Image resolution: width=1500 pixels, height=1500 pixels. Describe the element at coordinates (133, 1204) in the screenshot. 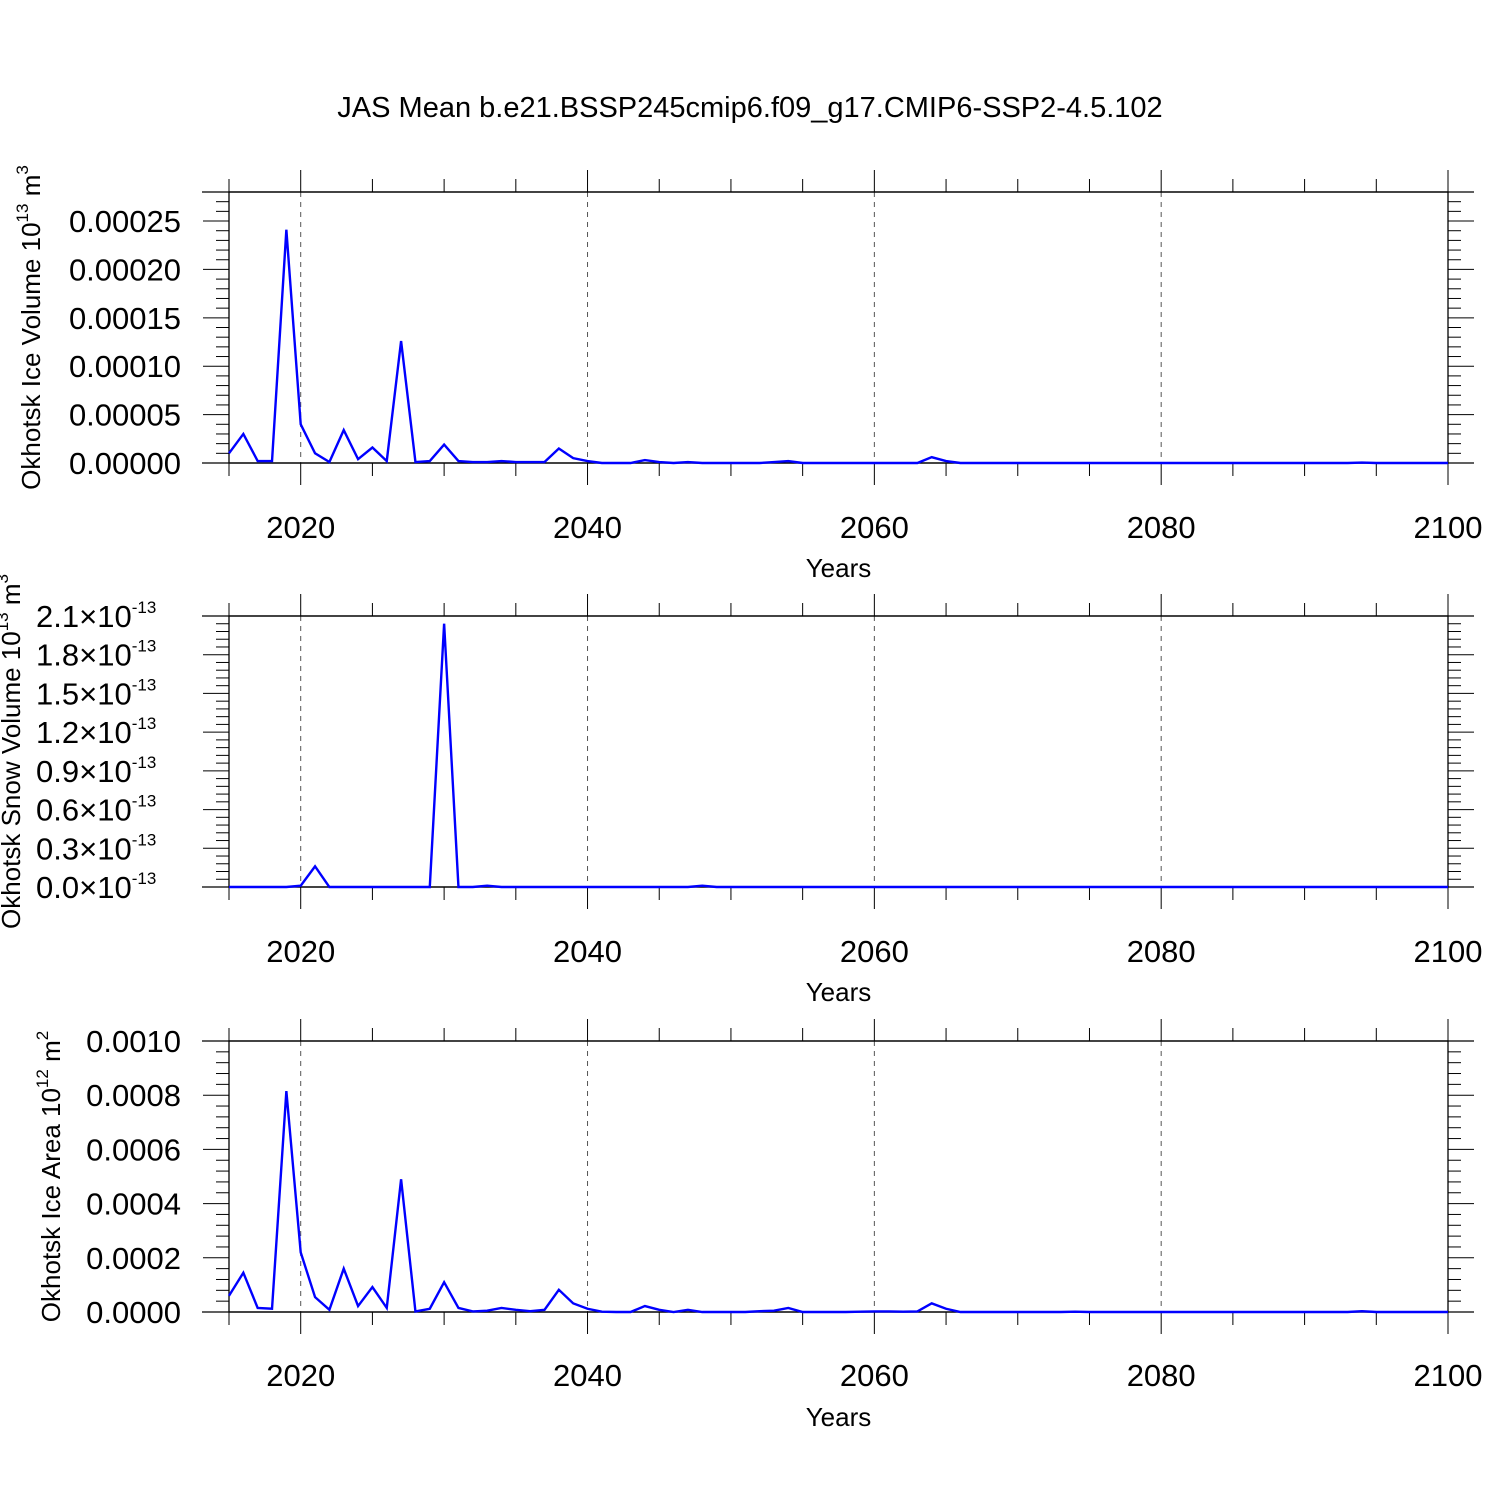

I see `y-tick-label: 0.0004` at that location.